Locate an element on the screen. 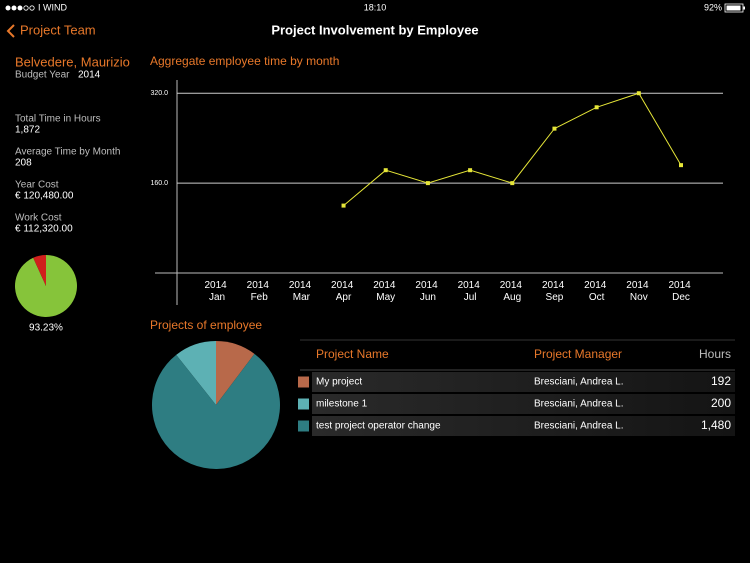 The width and height of the screenshot is (750, 563). employee-name: Belvedere, Maurizio is located at coordinates (72, 61).